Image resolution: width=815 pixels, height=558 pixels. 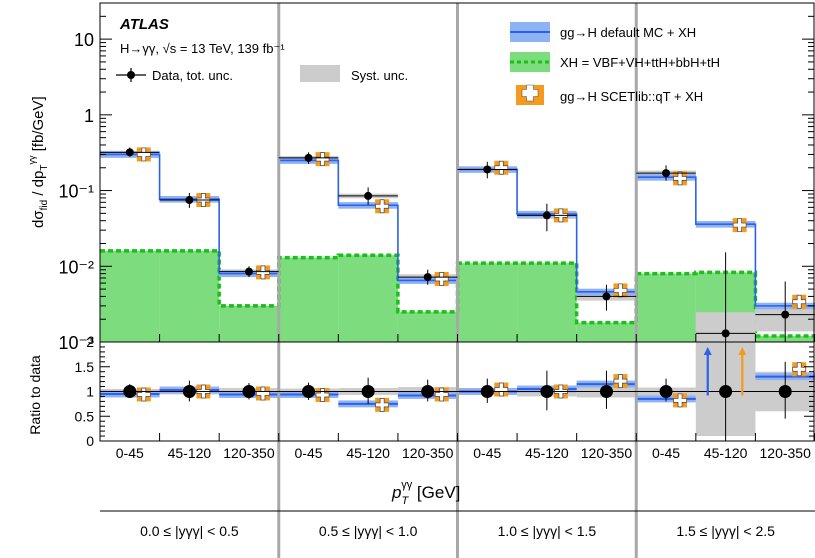 What do you see at coordinates (742, 350) in the screenshot?
I see `scetlib-offscale-arrow-head` at bounding box center [742, 350].